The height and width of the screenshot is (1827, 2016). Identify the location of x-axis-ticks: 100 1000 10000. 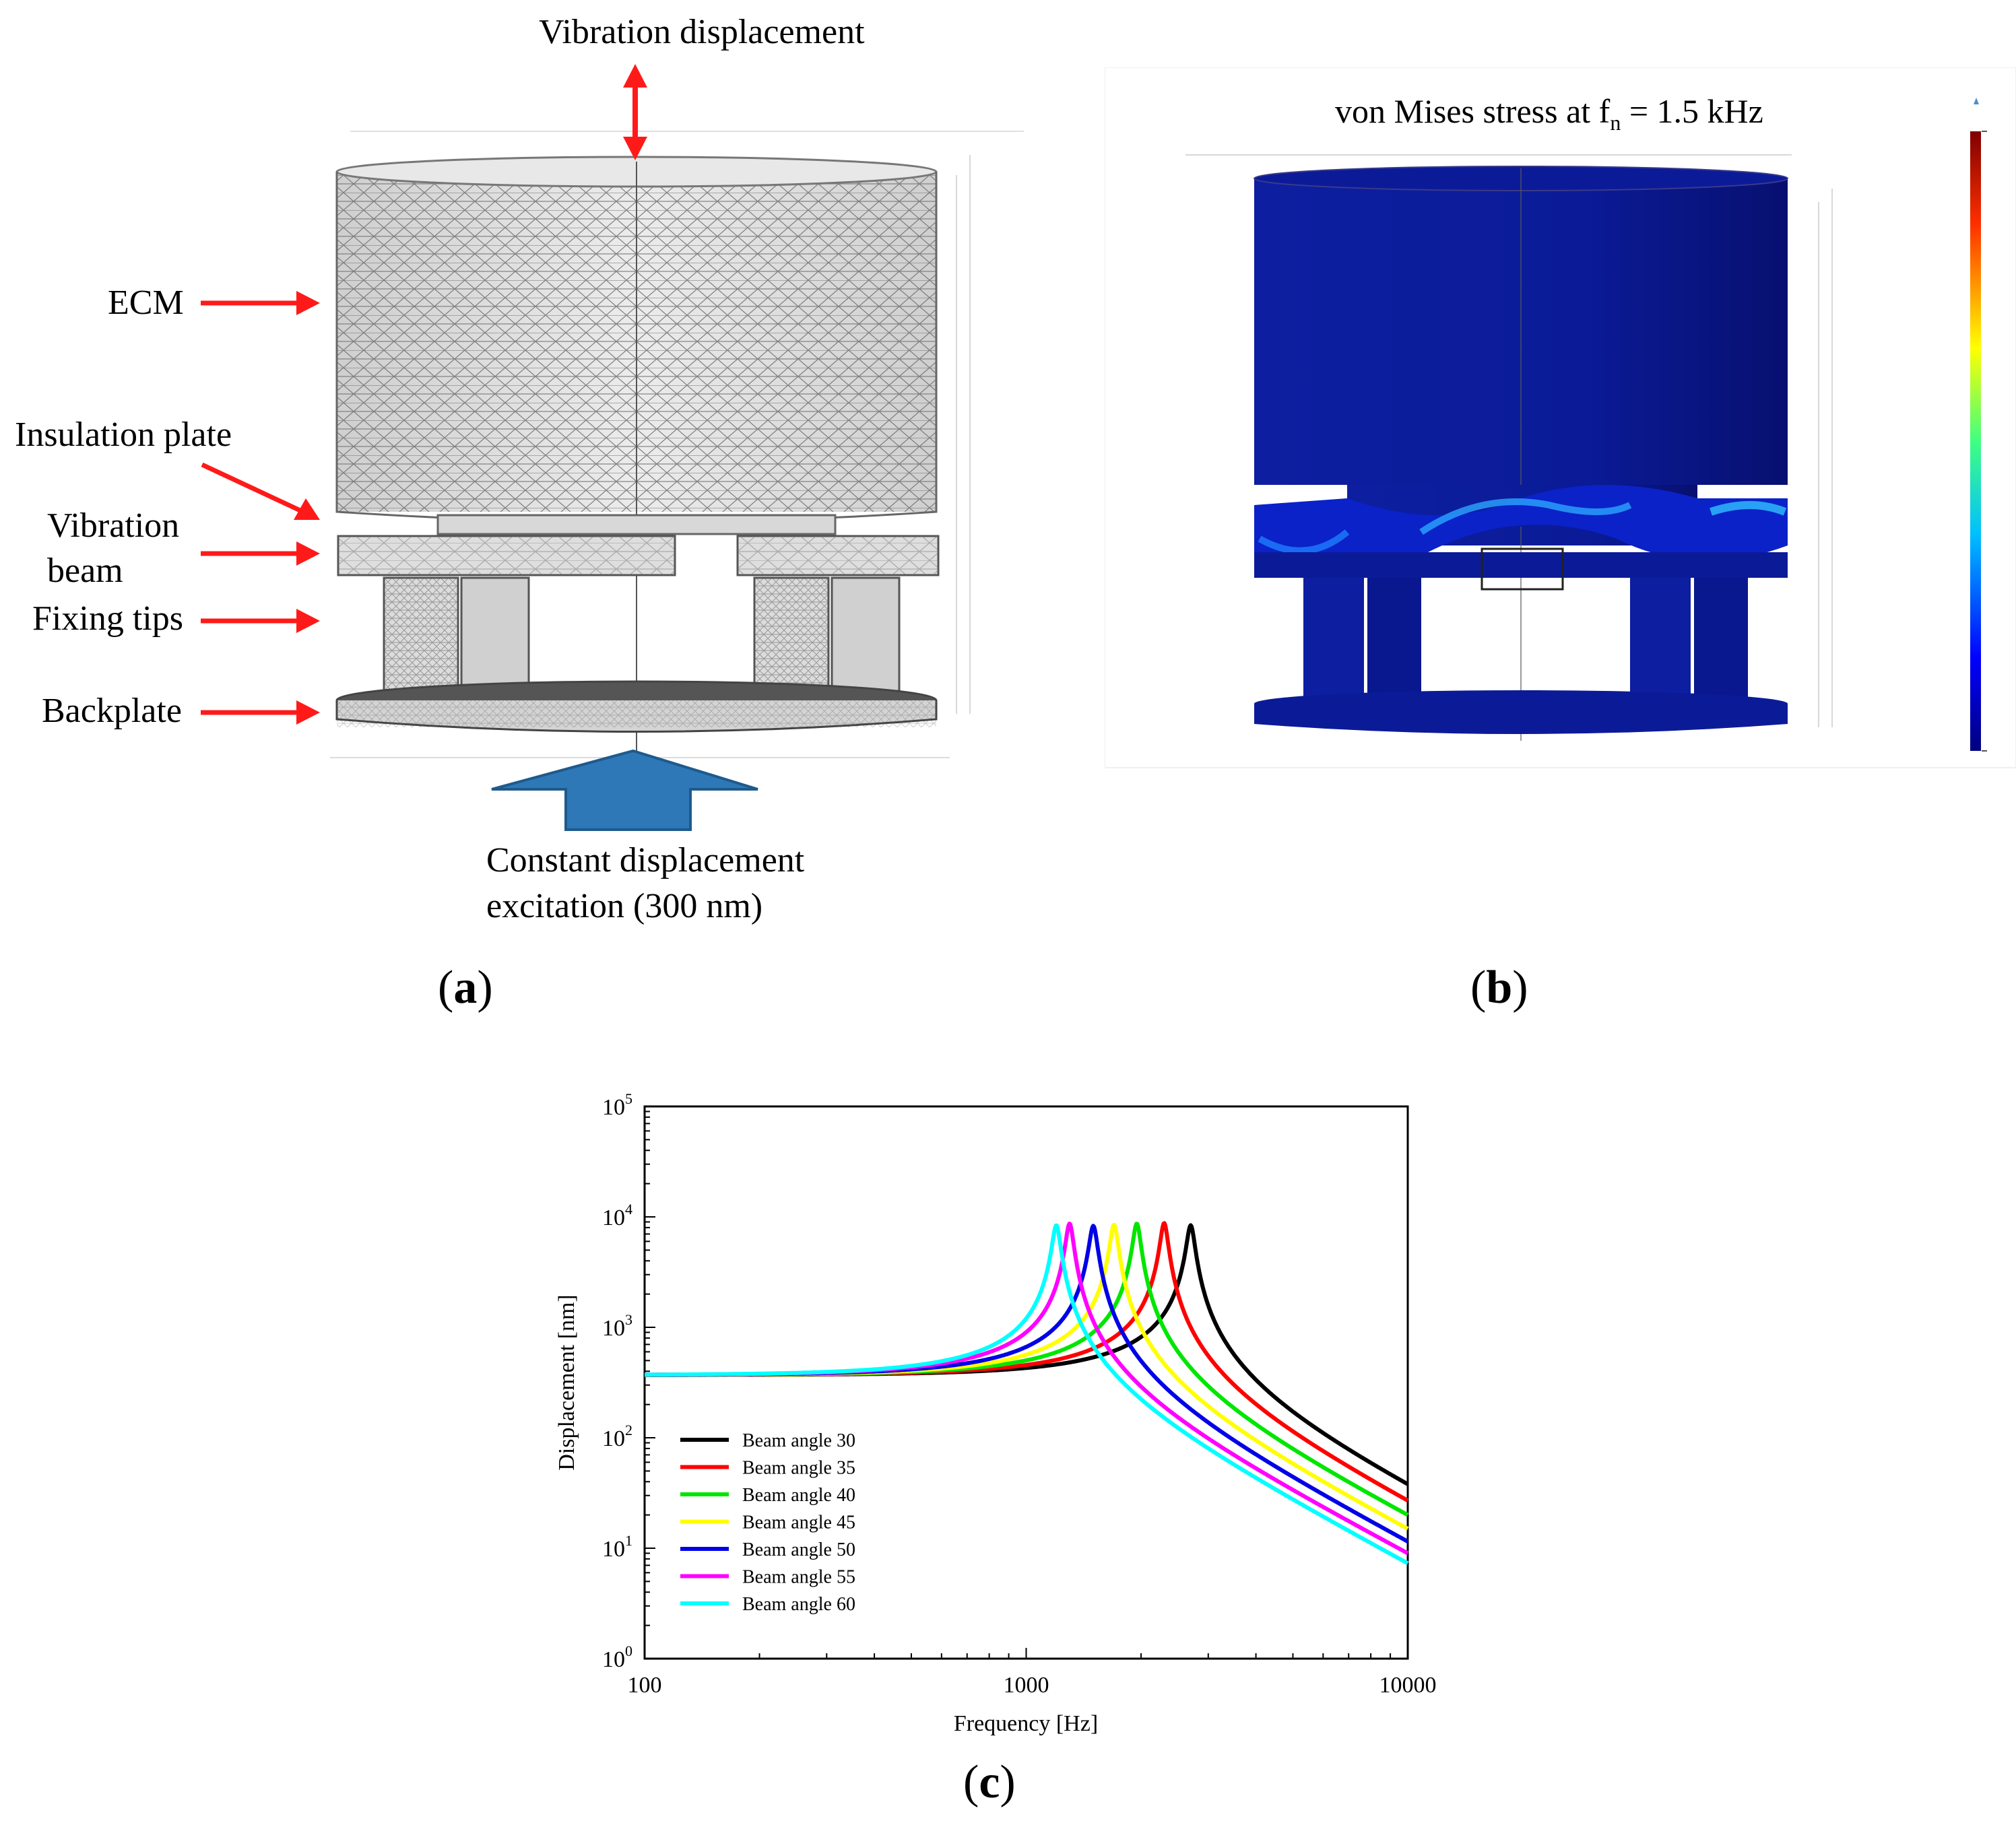
(1032, 1673).